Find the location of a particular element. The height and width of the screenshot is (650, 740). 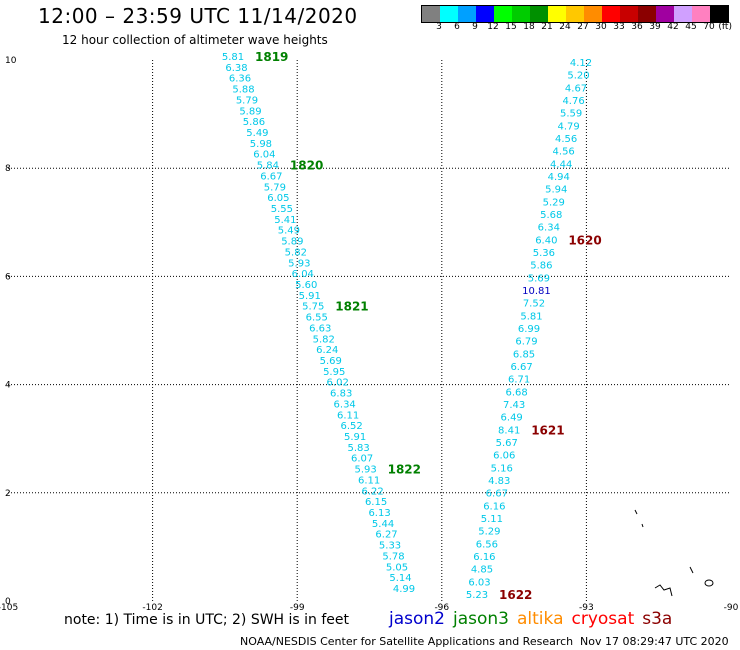

wave-height-label: 5.78 is located at coordinates (393, 556).